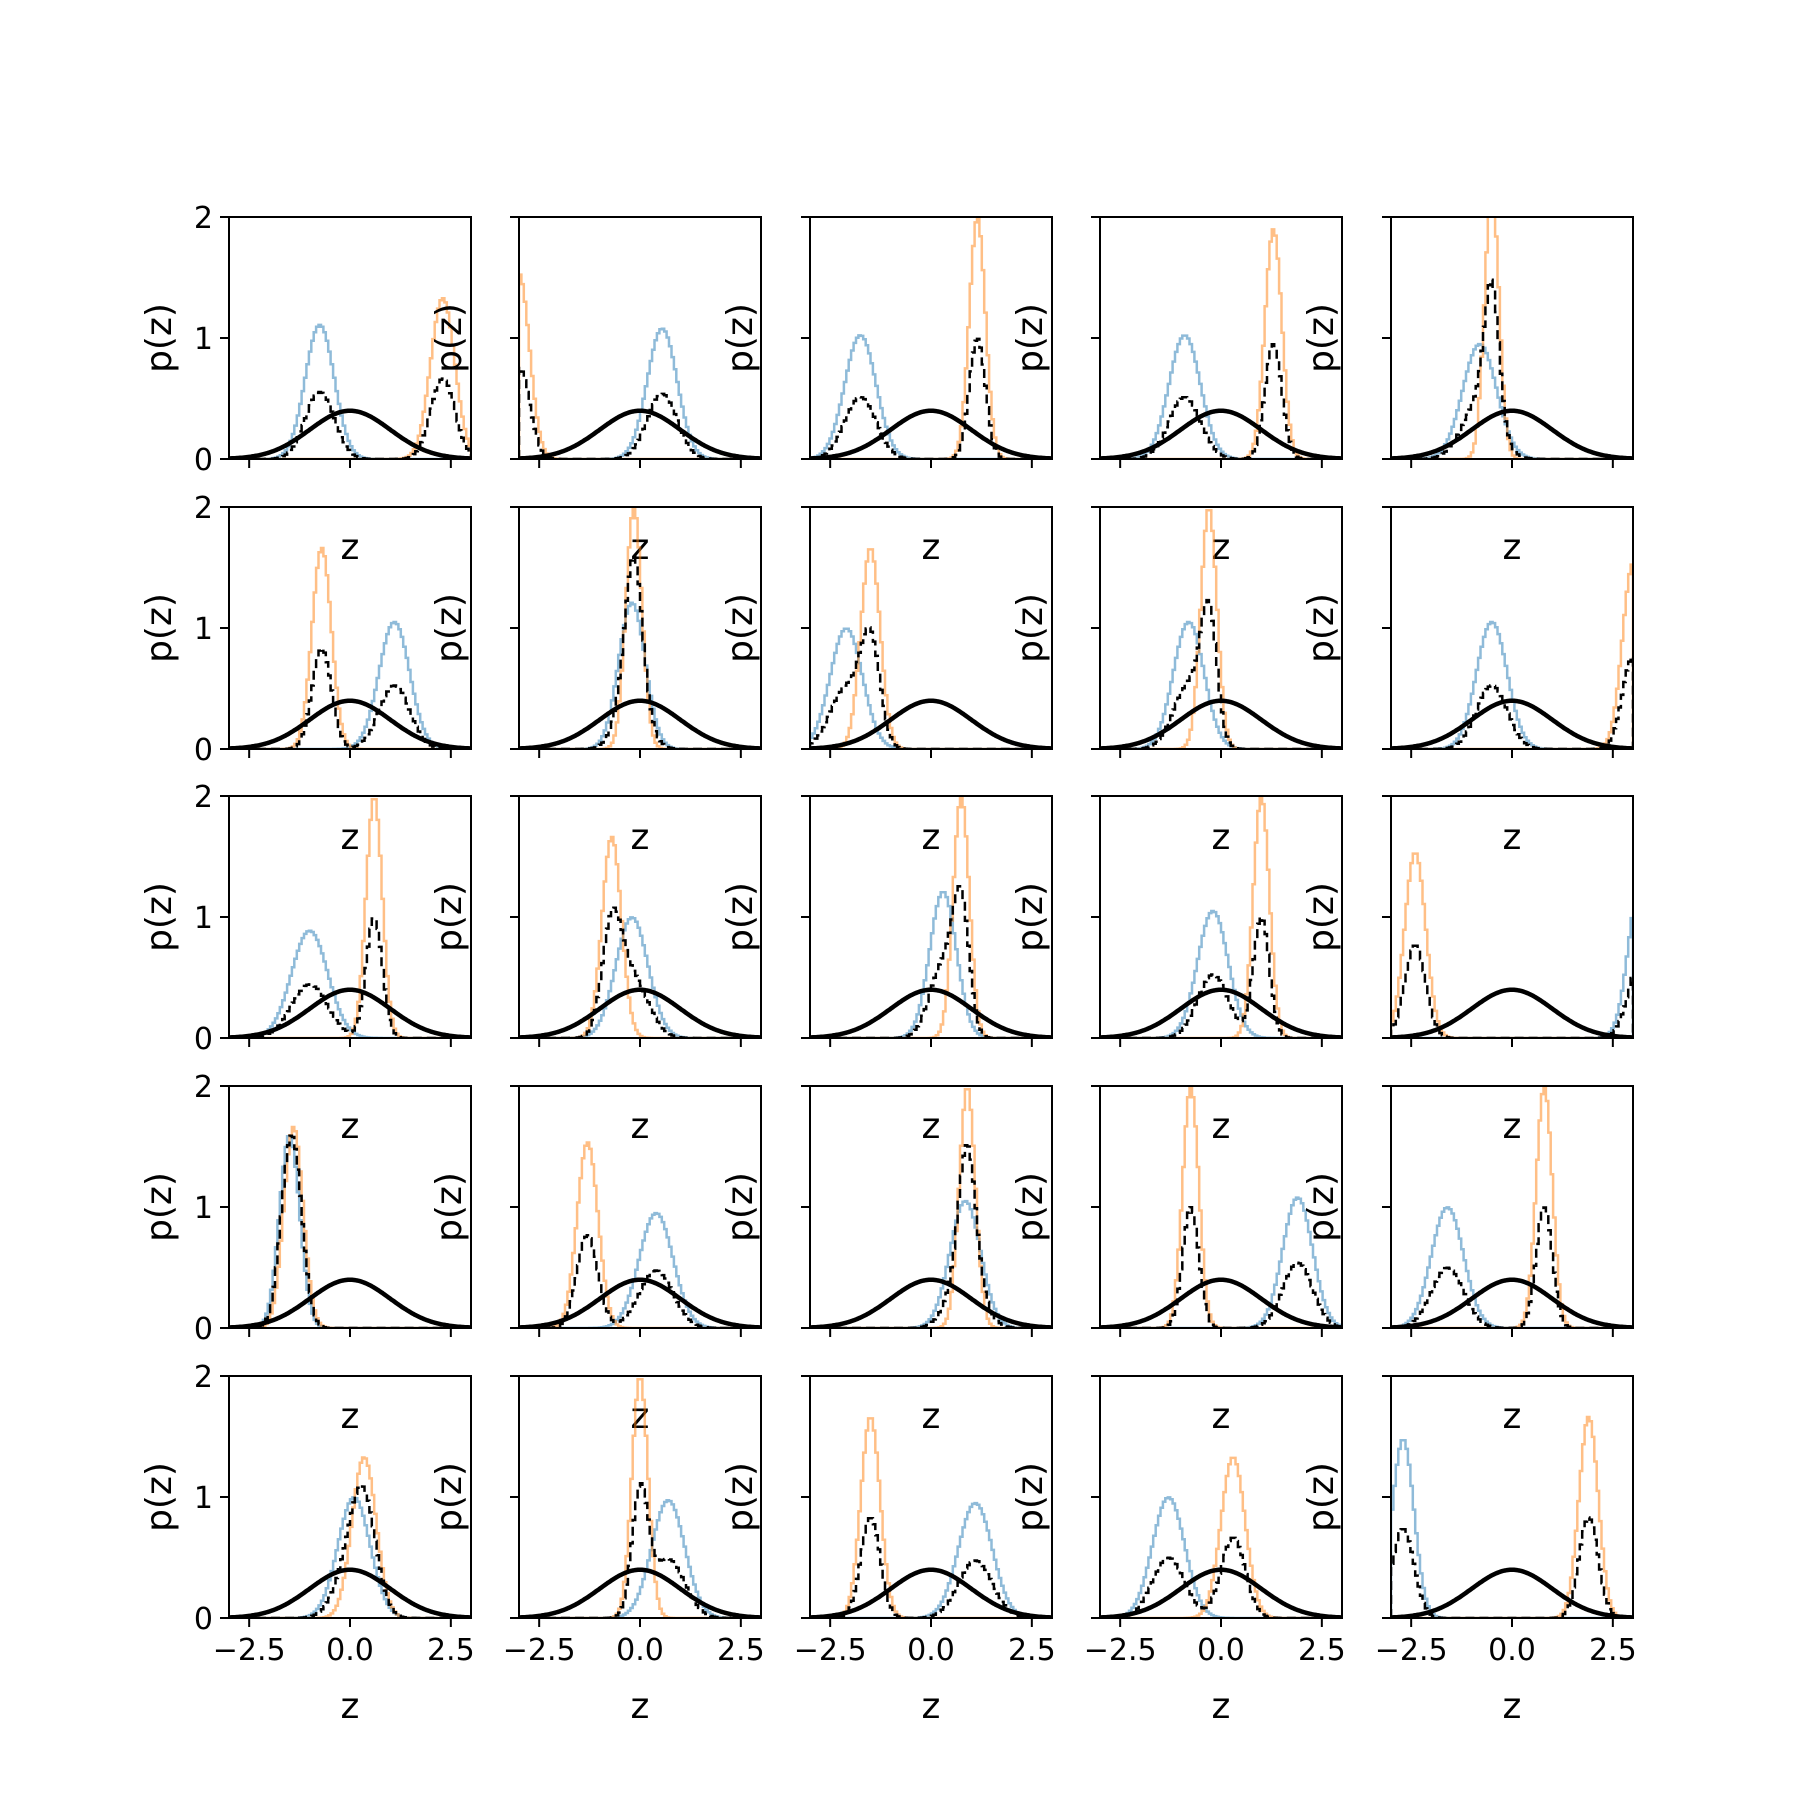 Image resolution: width=1800 pixels, height=1800 pixels. What do you see at coordinates (1176, 1261) in the screenshot?
I see `subplot-3-3: z p(z)` at bounding box center [1176, 1261].